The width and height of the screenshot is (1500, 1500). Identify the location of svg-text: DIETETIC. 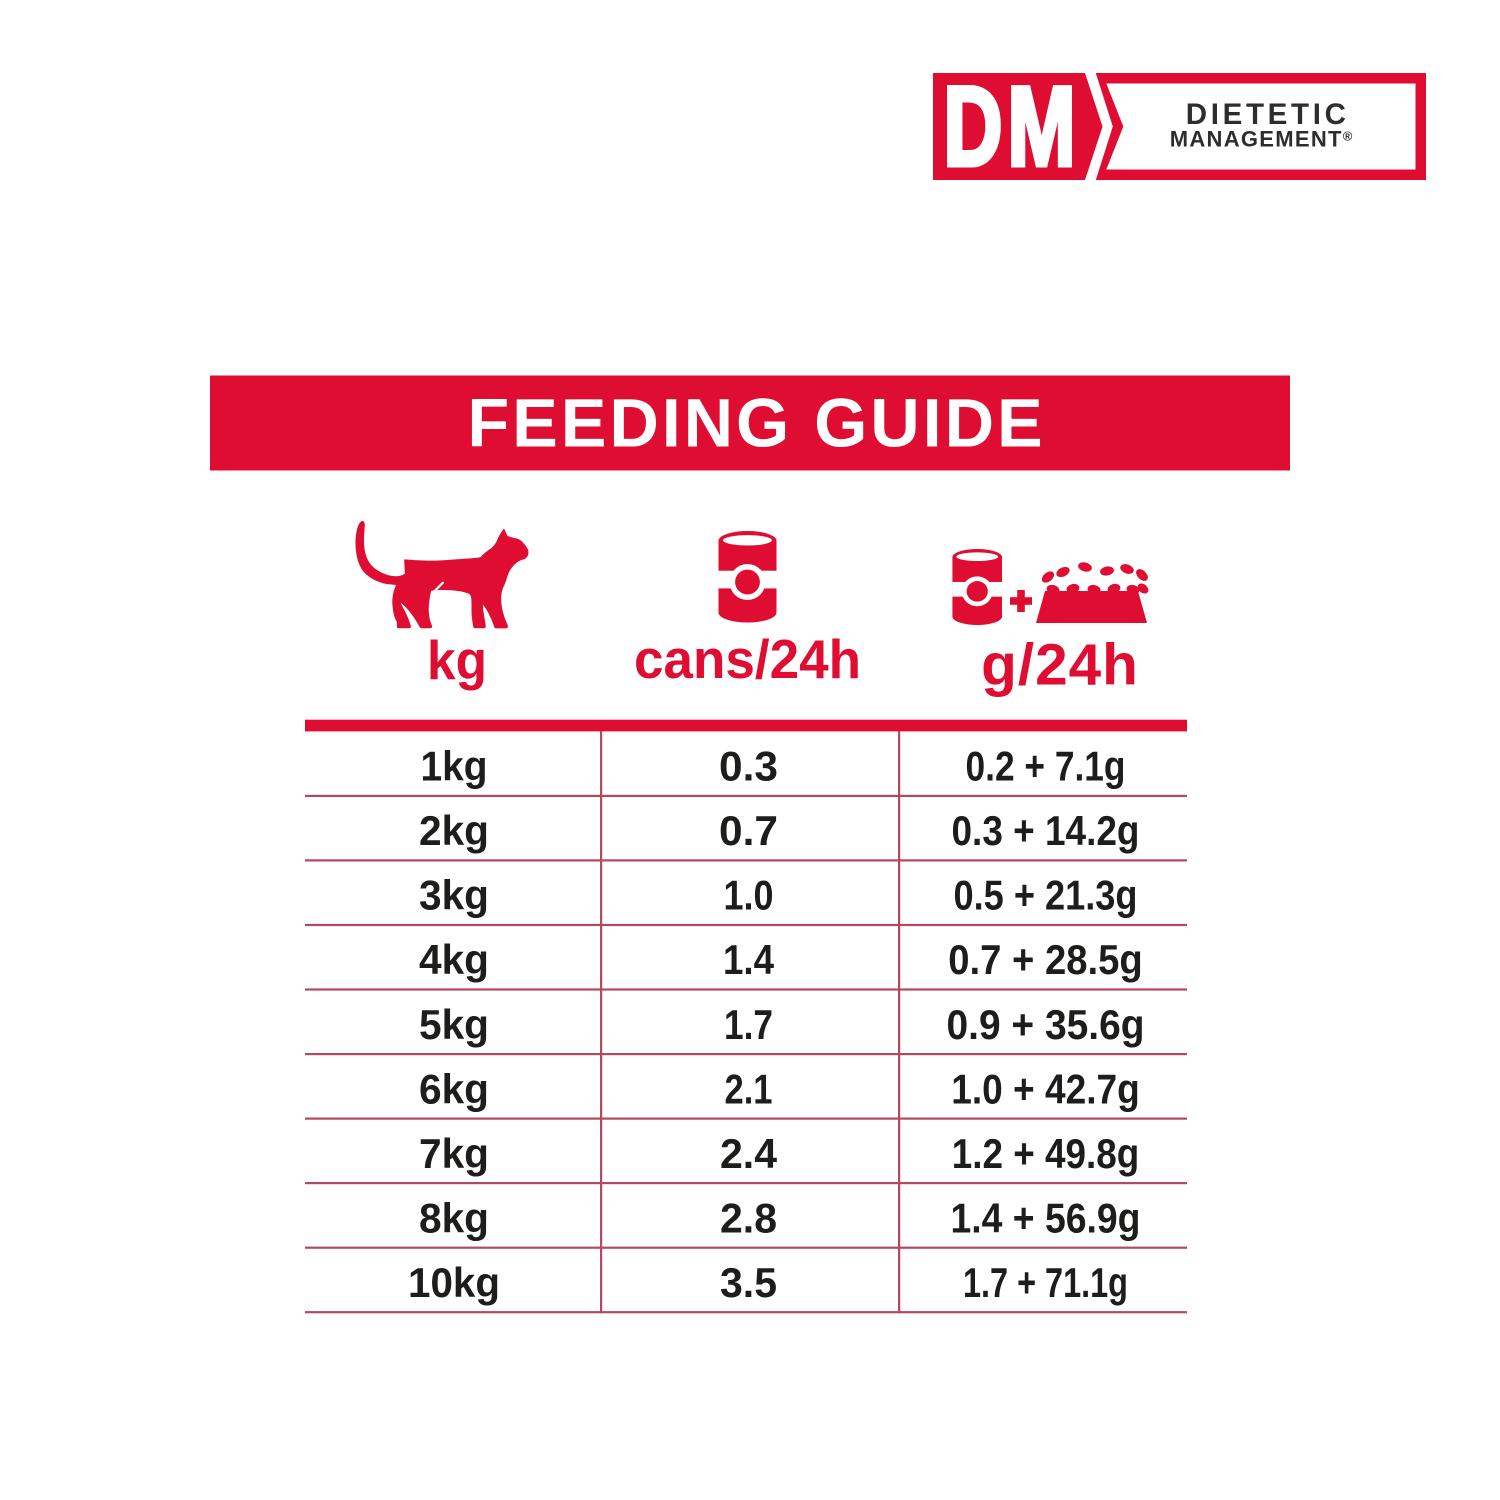
(1268, 114).